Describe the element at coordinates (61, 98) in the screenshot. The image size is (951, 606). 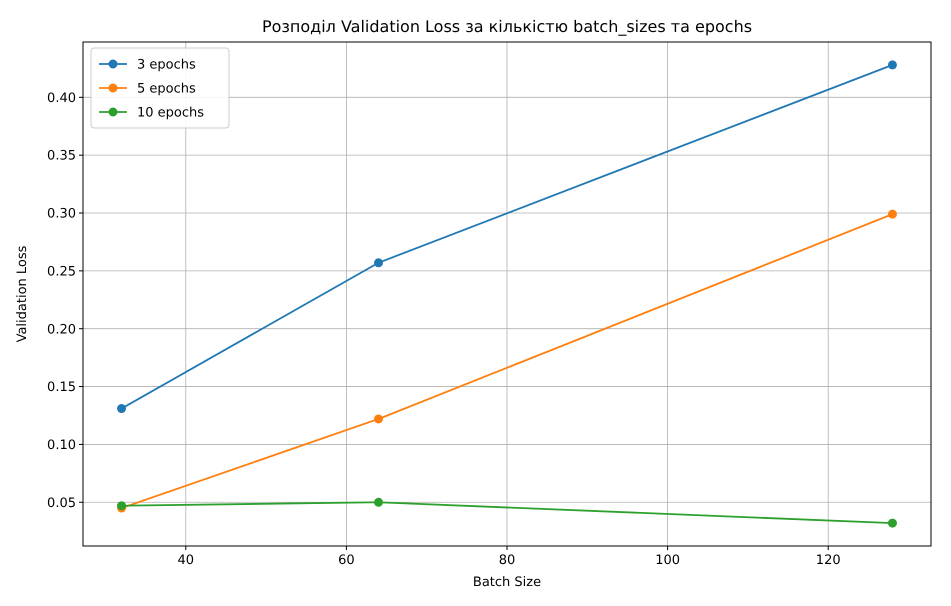
I see `y-tick-label: 0.40` at that location.